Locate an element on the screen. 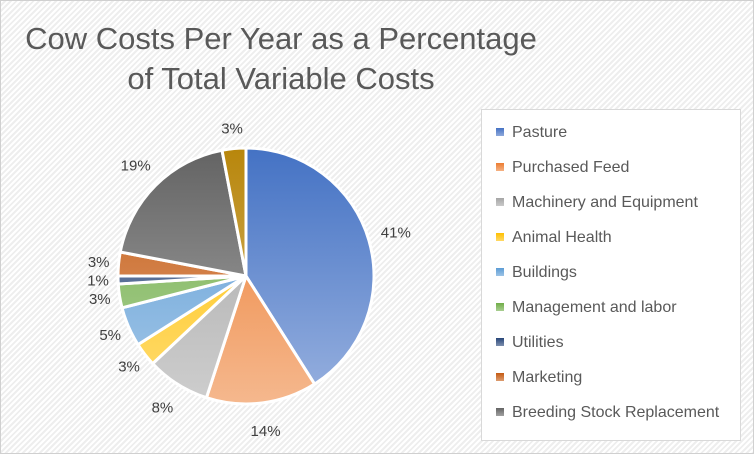 The image size is (754, 455). legend-label: Breeding Stock Replacement is located at coordinates (616, 412).